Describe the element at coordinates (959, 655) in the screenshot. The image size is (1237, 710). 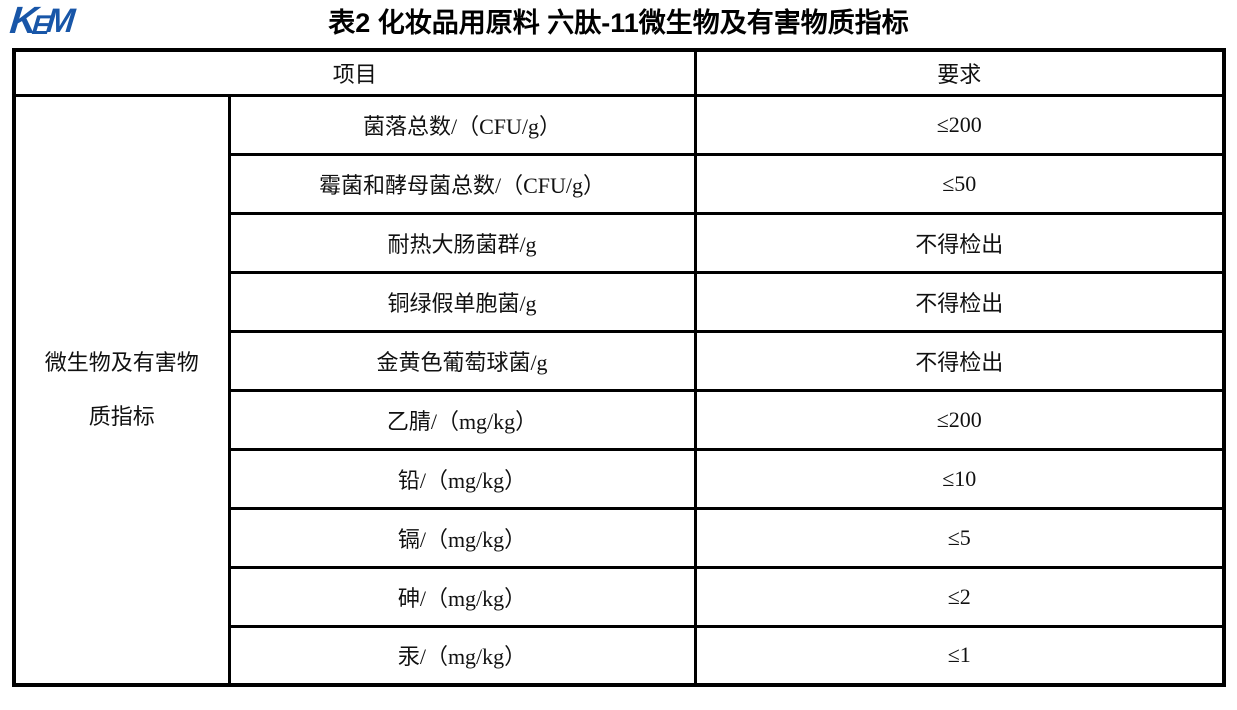
I see `requirement-cell: ≤1` at that location.